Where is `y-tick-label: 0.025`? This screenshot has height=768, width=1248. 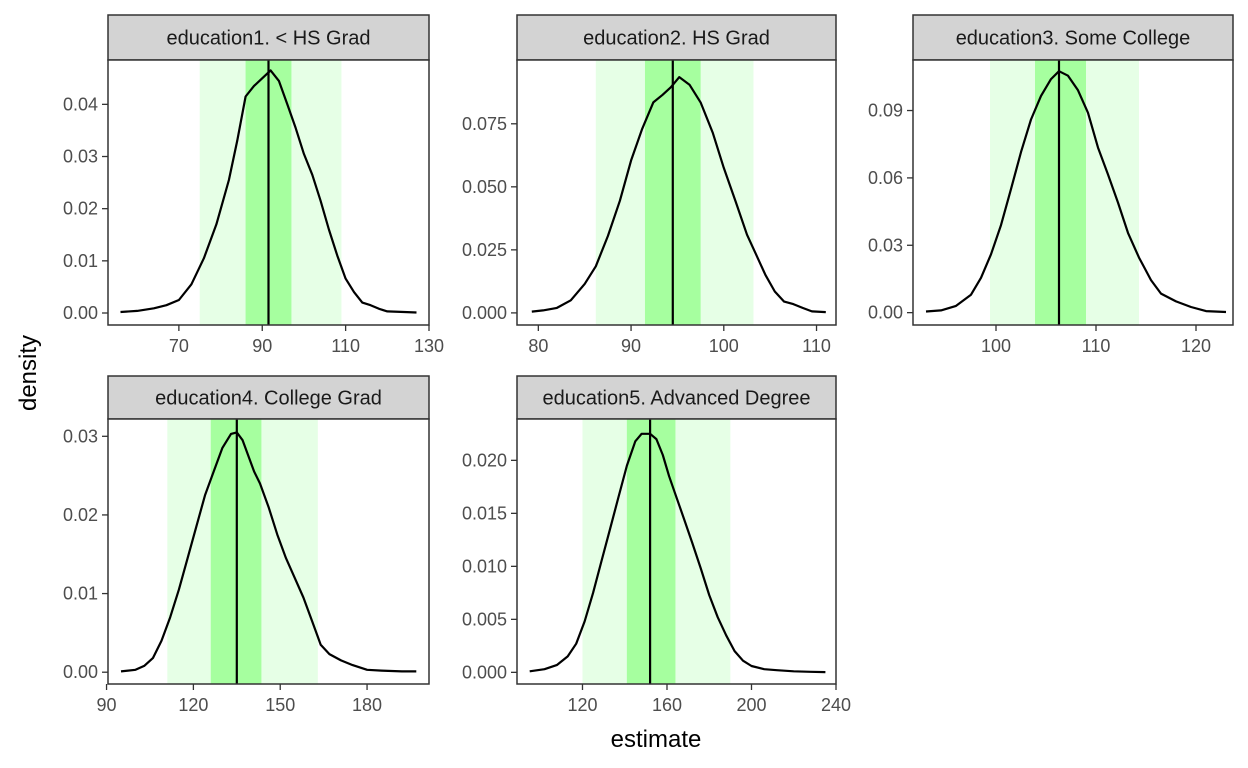 y-tick-label: 0.025 is located at coordinates (484, 250).